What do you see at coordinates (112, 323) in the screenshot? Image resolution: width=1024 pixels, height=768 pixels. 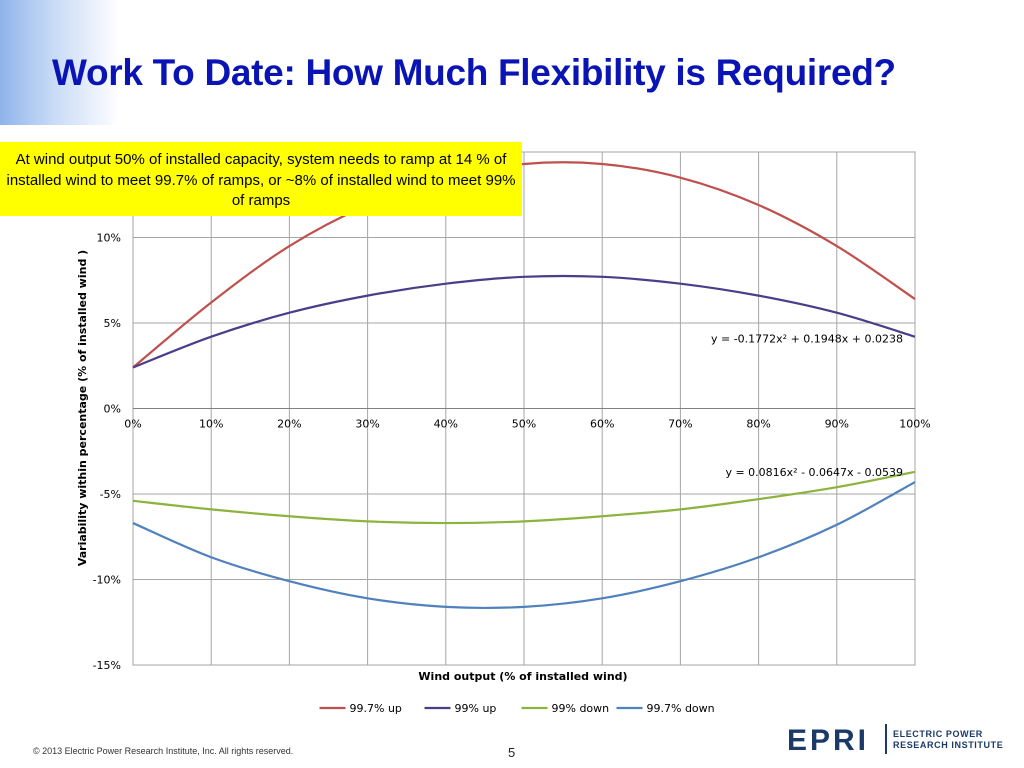 I see `y-tick-label: 5%` at bounding box center [112, 323].